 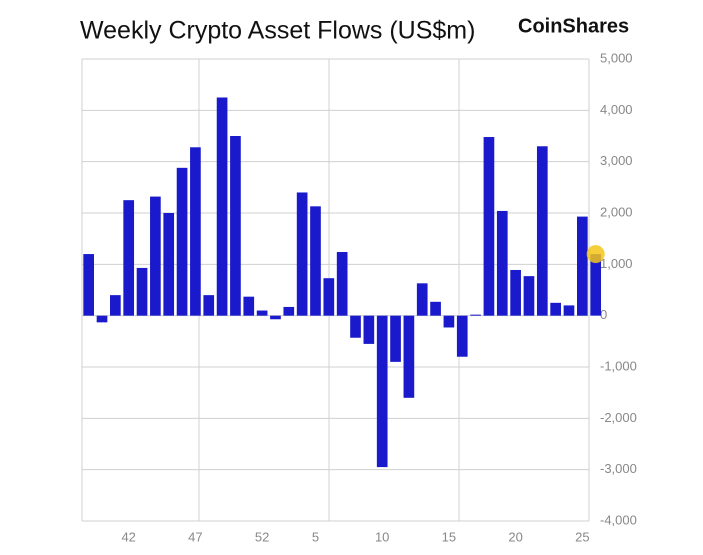 I want to click on brand-logo: CoinShares, so click(x=573, y=26).